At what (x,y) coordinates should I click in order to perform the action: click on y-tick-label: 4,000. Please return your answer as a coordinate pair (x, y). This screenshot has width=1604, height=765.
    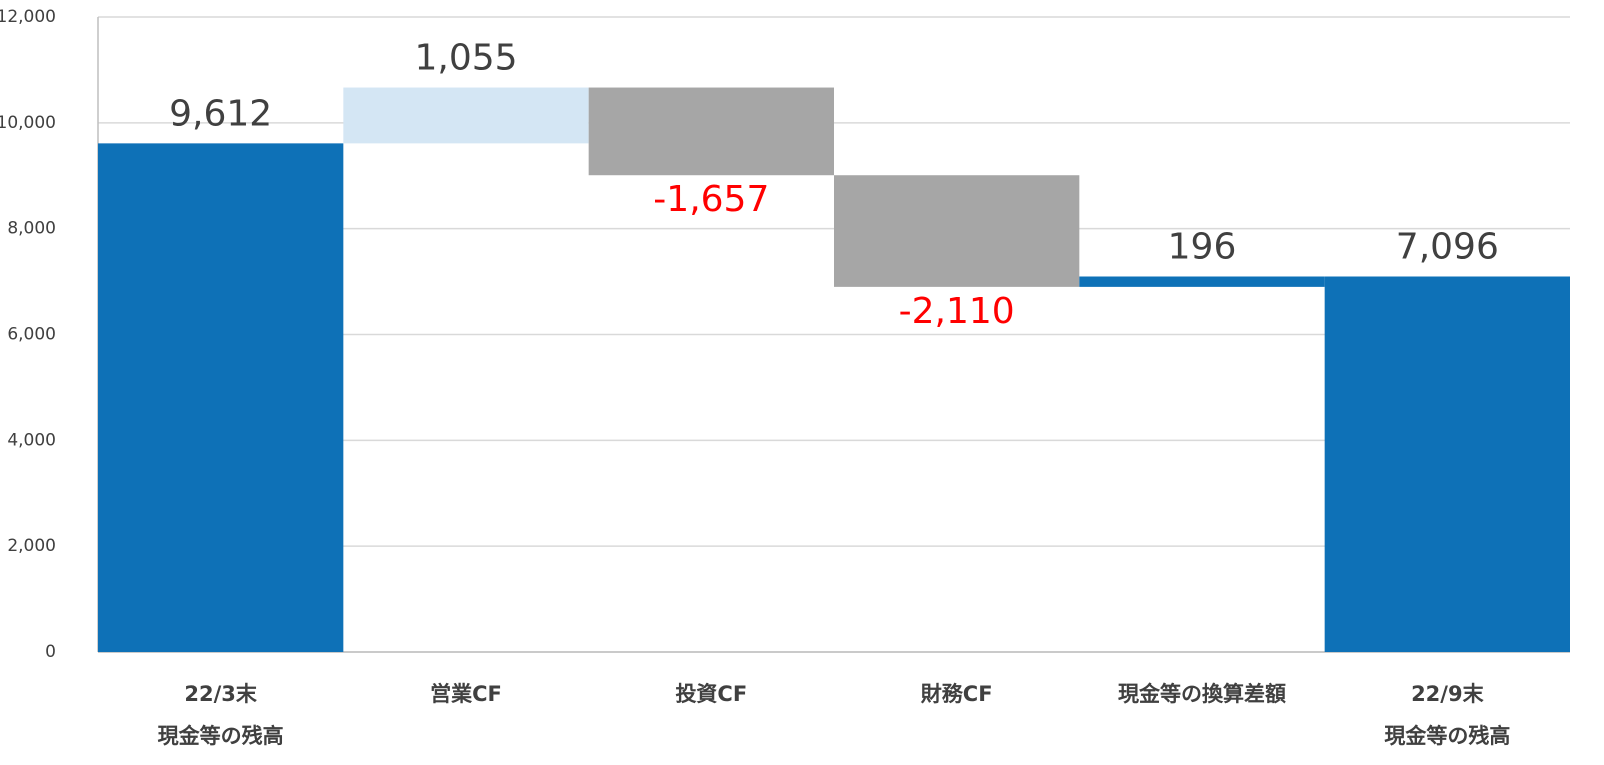
    Looking at the image, I should click on (31, 440).